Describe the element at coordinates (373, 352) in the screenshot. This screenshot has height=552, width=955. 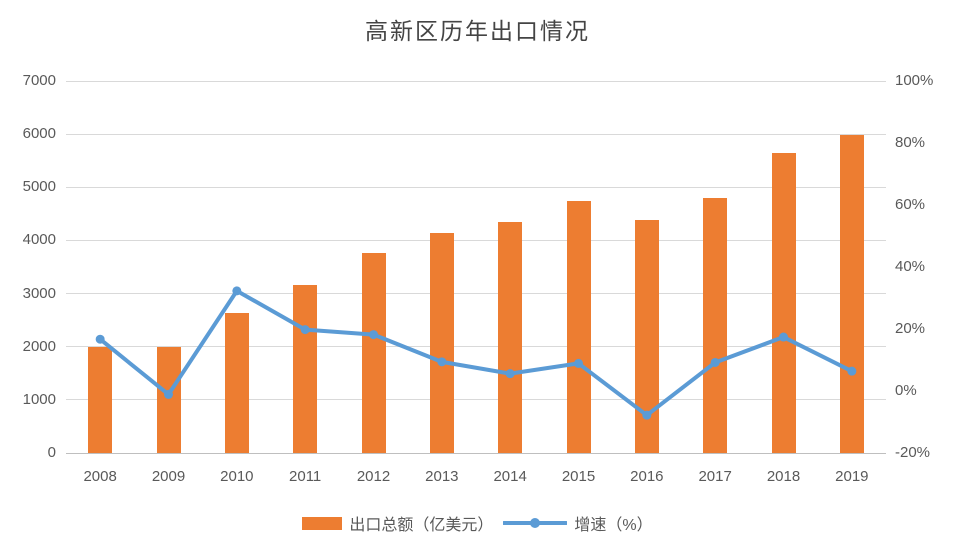
I see `bar-2012` at that location.